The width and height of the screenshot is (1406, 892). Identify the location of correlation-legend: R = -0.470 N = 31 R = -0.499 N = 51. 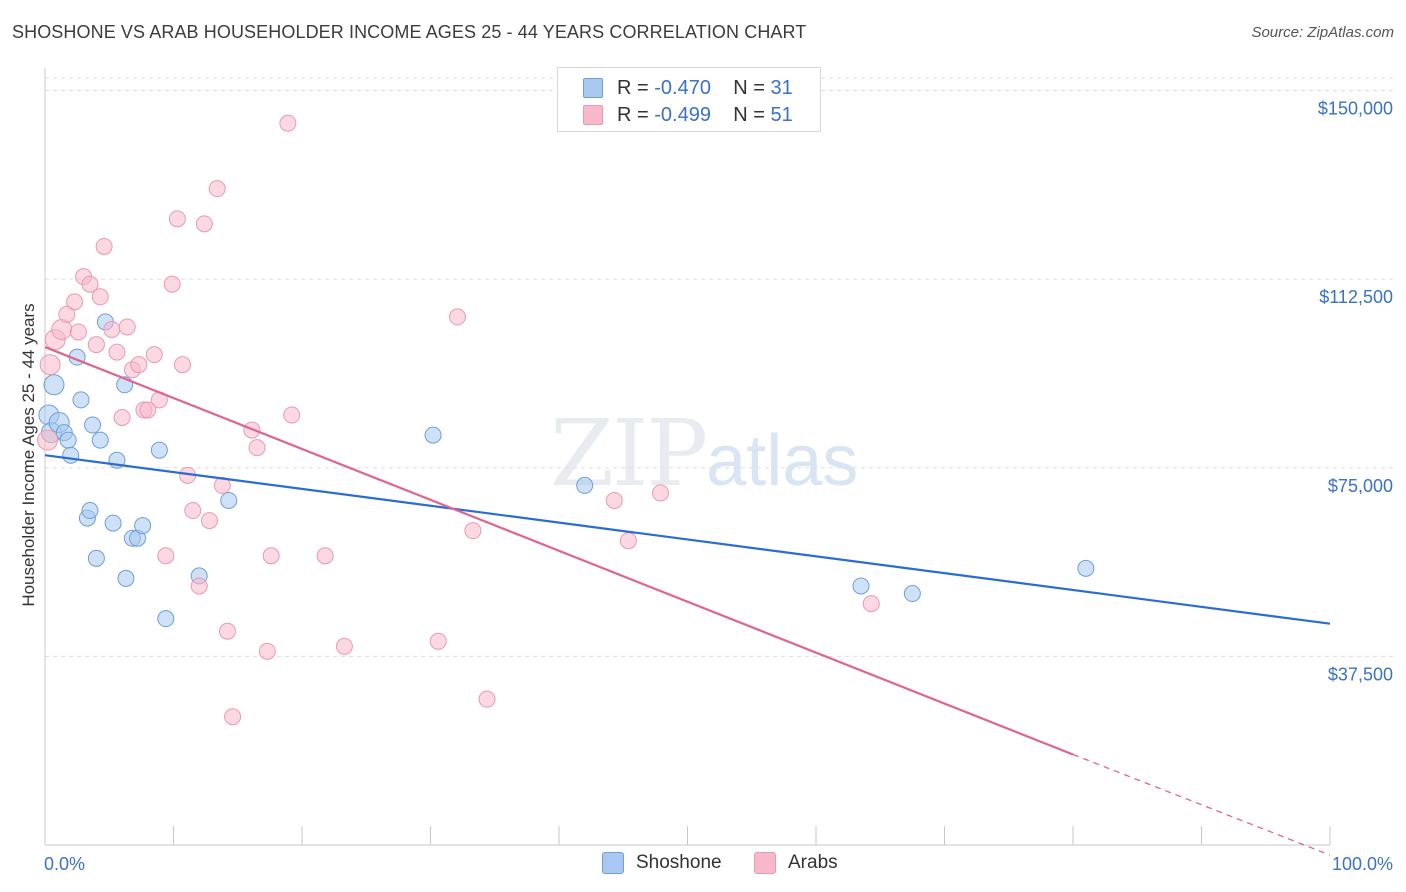
(689, 99).